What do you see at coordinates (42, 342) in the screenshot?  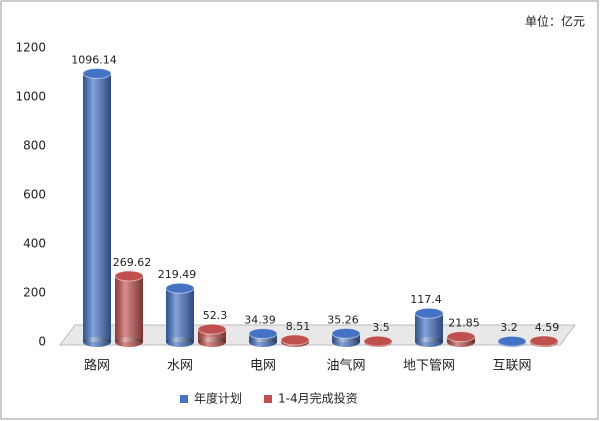 I see `y-tick-label: 0` at bounding box center [42, 342].